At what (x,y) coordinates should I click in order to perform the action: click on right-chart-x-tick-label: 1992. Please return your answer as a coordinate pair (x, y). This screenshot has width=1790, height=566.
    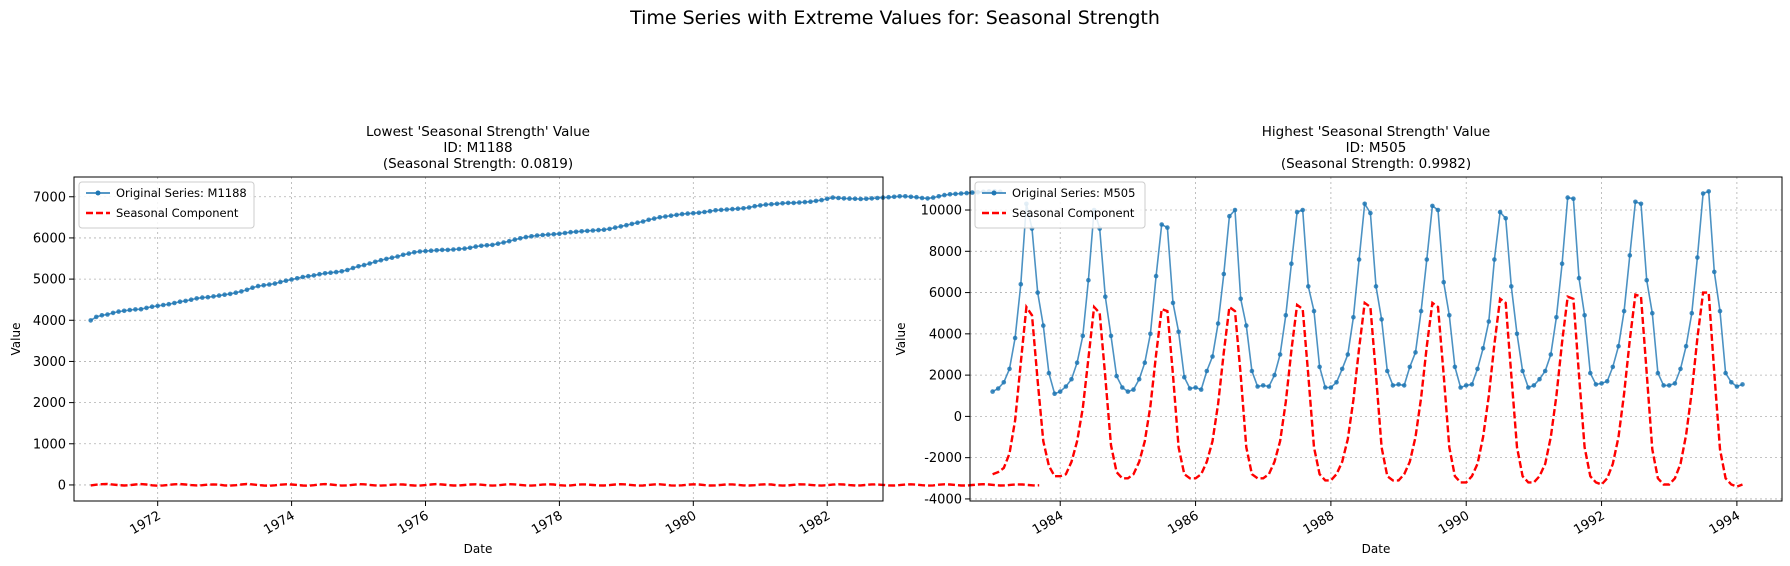
    Looking at the image, I should click on (1589, 523).